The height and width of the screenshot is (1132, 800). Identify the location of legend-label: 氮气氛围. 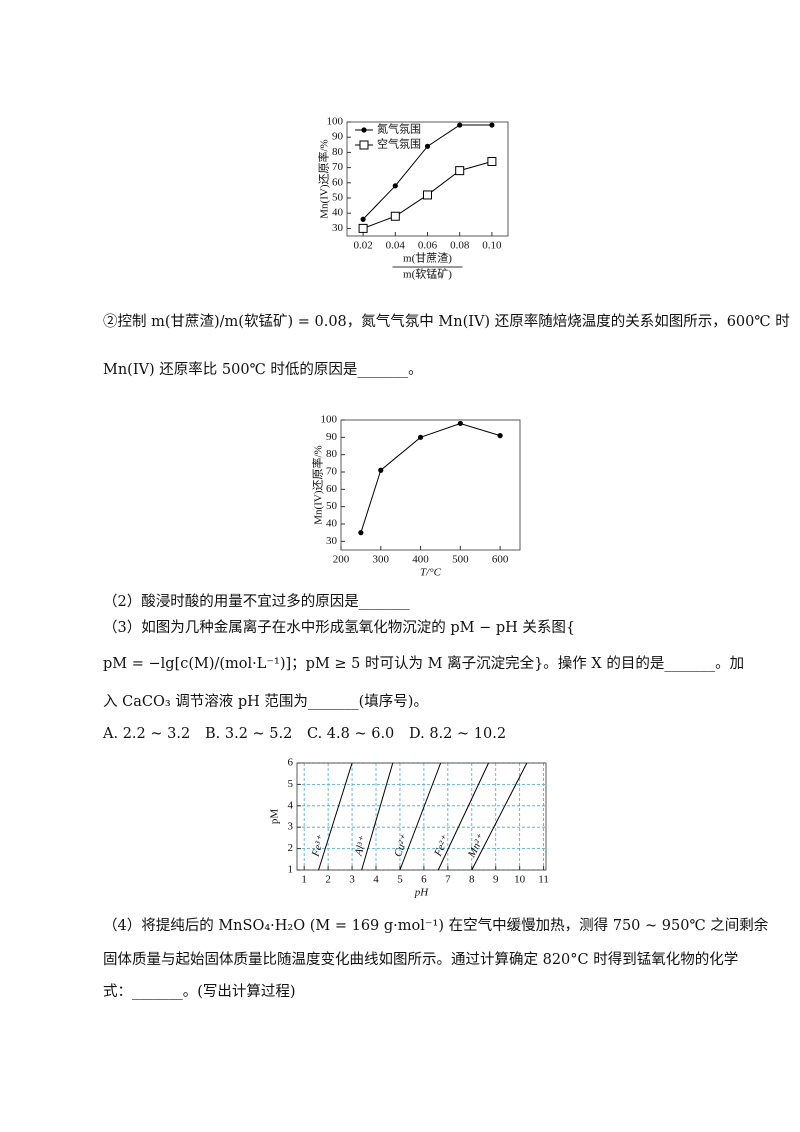
(399, 129).